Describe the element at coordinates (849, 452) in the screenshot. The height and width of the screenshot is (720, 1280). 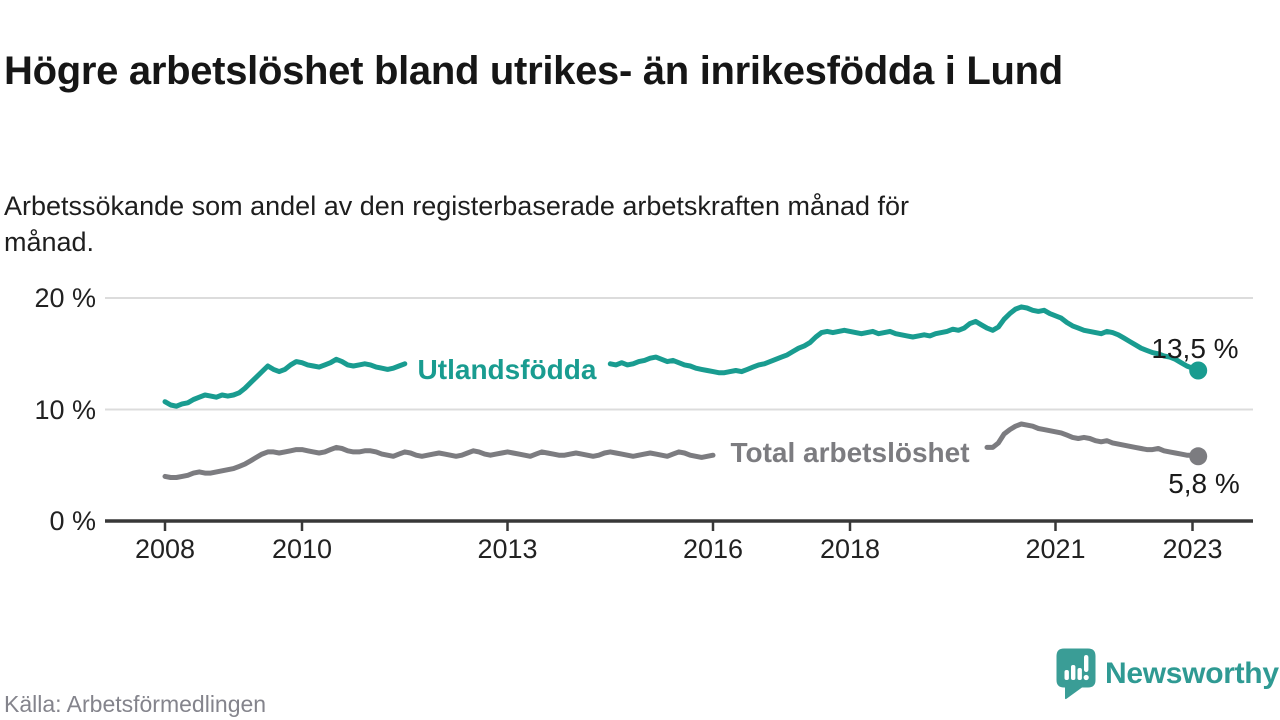
I see `inline-label-total-arbetsloshet: Total arbetslöshet` at that location.